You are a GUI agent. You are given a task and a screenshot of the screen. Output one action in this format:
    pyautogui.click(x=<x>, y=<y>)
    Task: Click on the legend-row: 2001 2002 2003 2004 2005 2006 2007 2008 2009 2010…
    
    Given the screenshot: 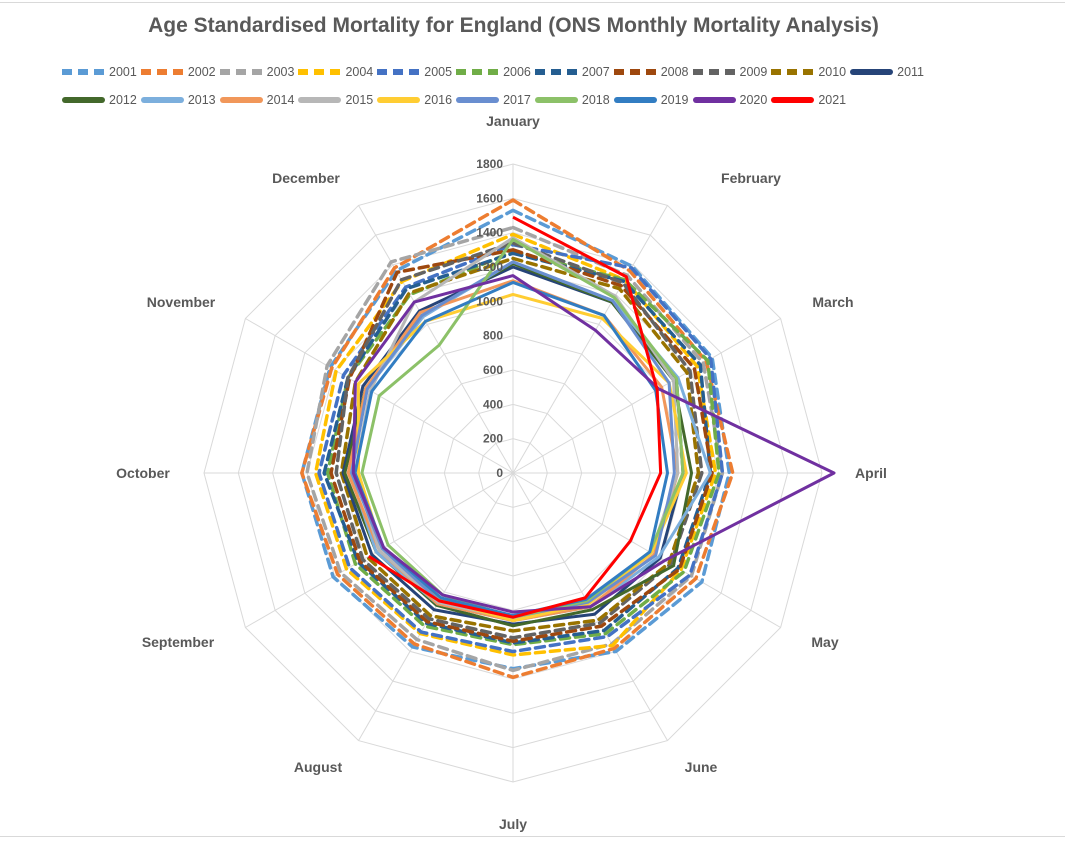 What is the action you would take?
    pyautogui.click(x=542, y=72)
    